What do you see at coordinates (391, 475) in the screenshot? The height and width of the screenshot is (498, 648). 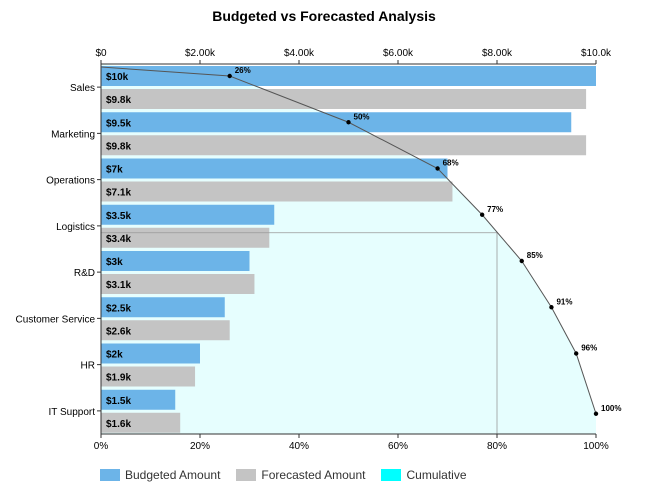 I see `legend-swatch-cumulative` at bounding box center [391, 475].